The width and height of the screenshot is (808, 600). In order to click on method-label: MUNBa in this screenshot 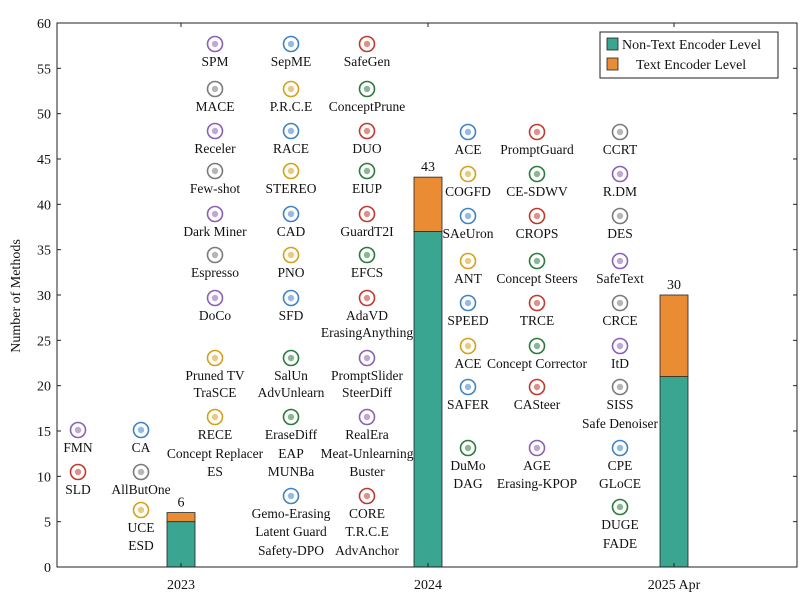, I will do `click(291, 471)`.